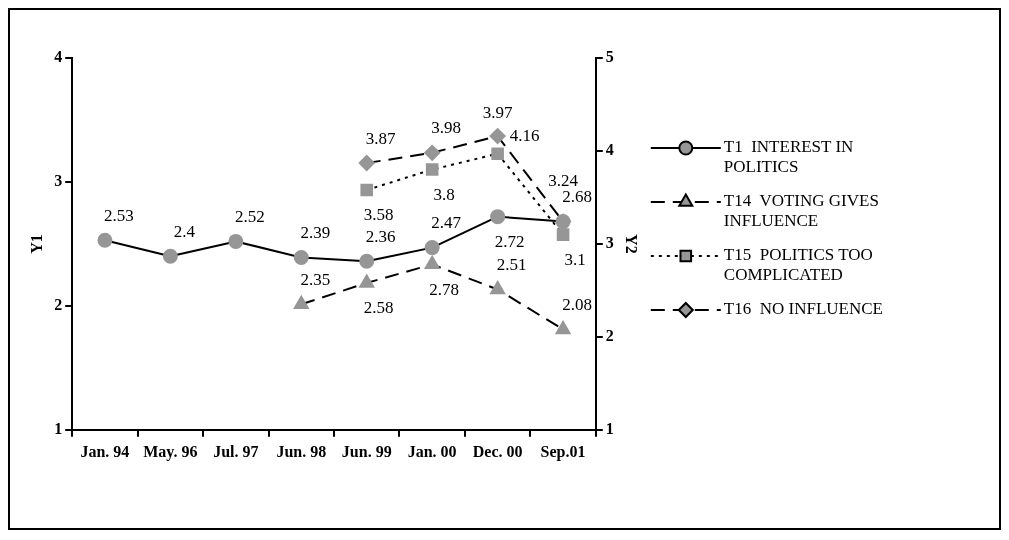  Describe the element at coordinates (509, 242) in the screenshot. I see `data-label: 2.72` at that location.